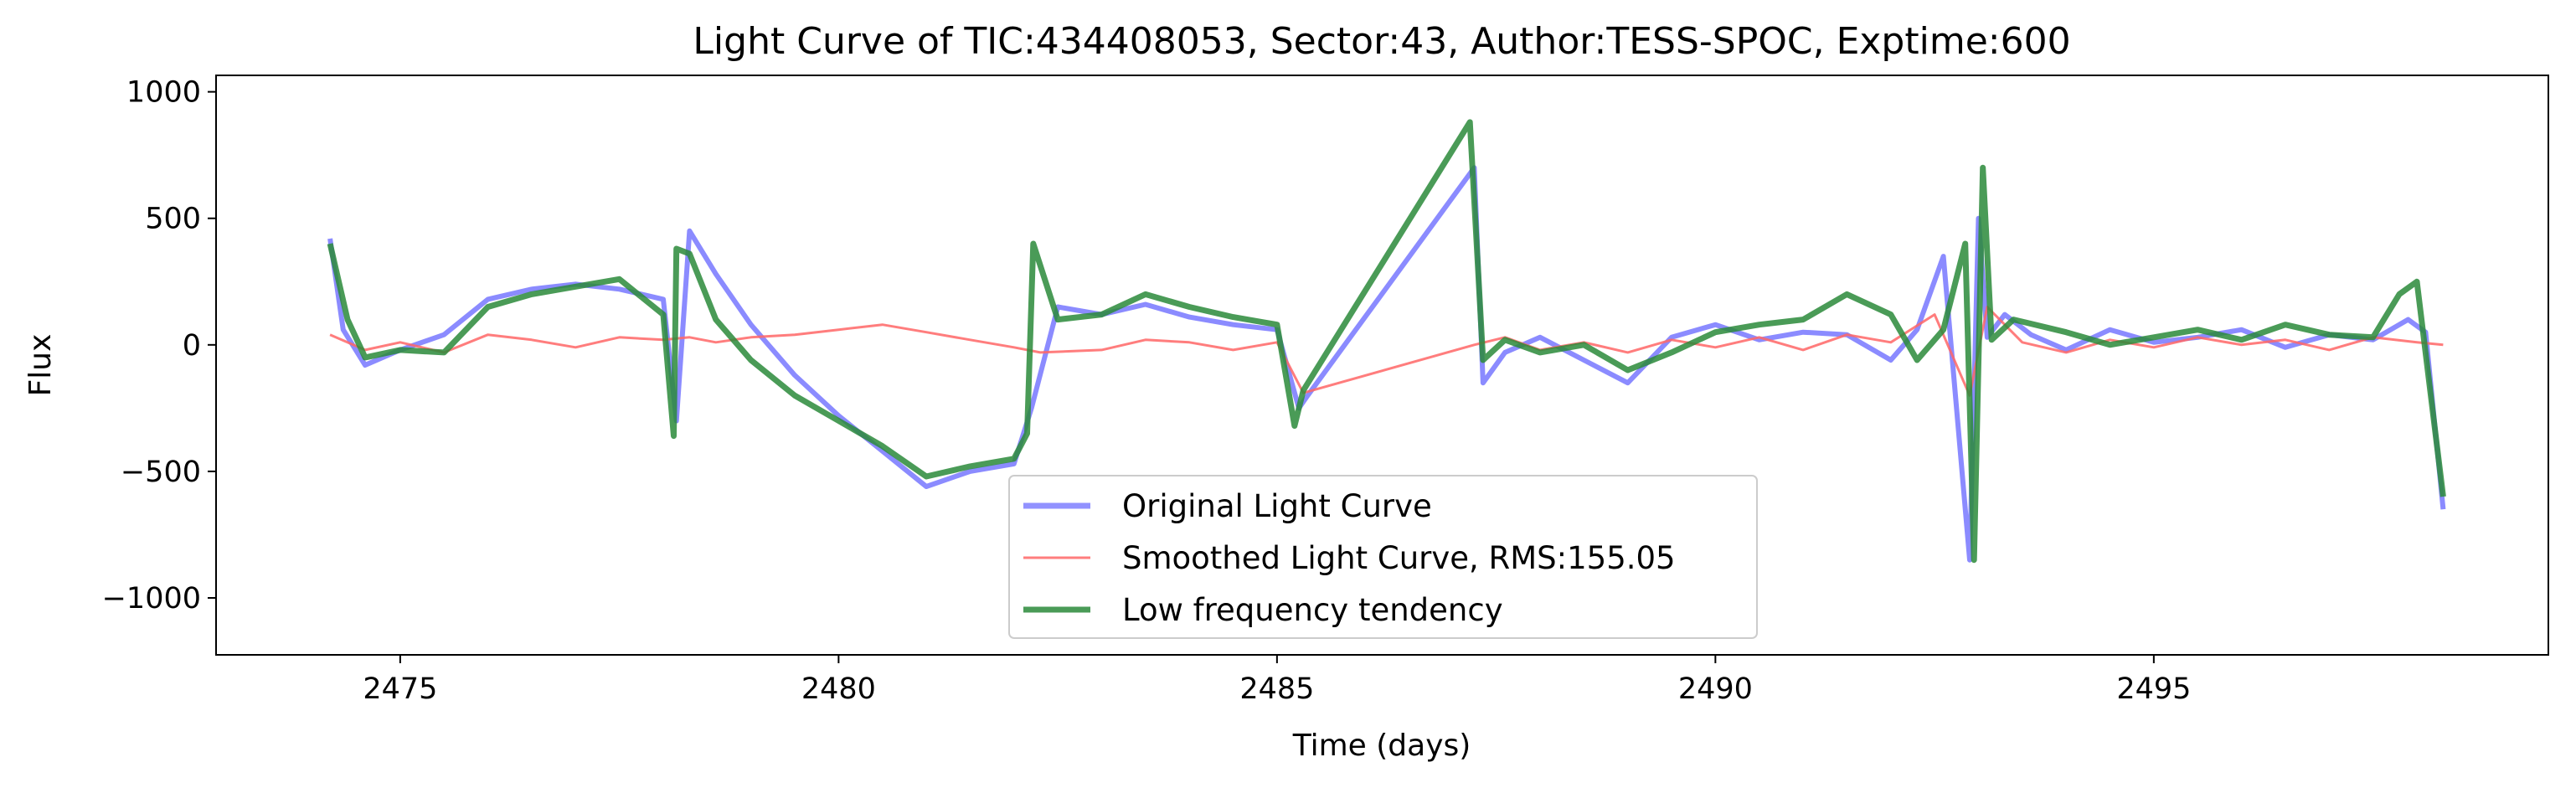  I want to click on y-tick-label: −1000, so click(151, 598).